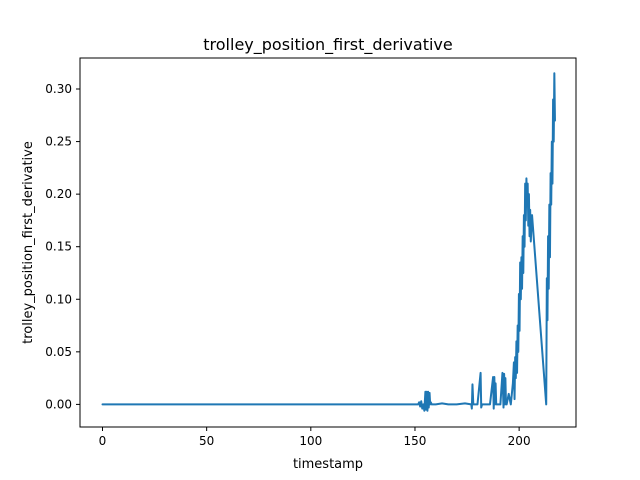  I want to click on y-tick-label: 0.00, so click(58, 404).